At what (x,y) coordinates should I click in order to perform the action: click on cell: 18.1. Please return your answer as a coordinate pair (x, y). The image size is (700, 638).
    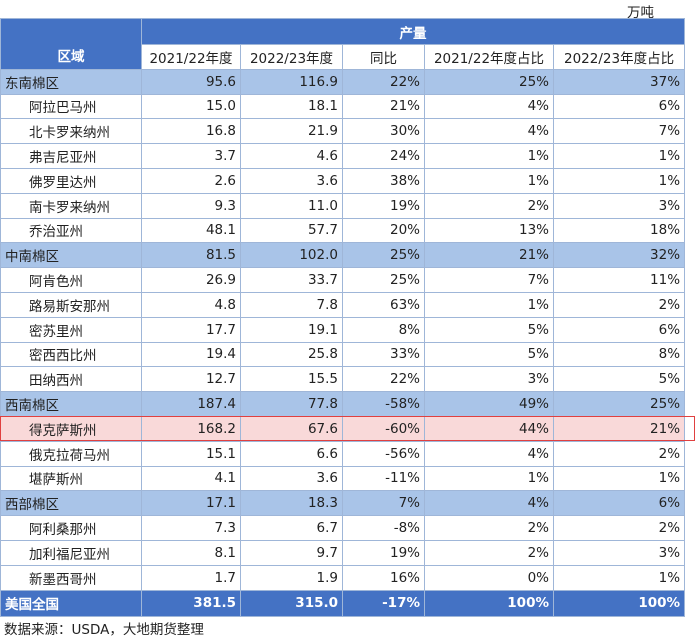
    Looking at the image, I should click on (291, 106).